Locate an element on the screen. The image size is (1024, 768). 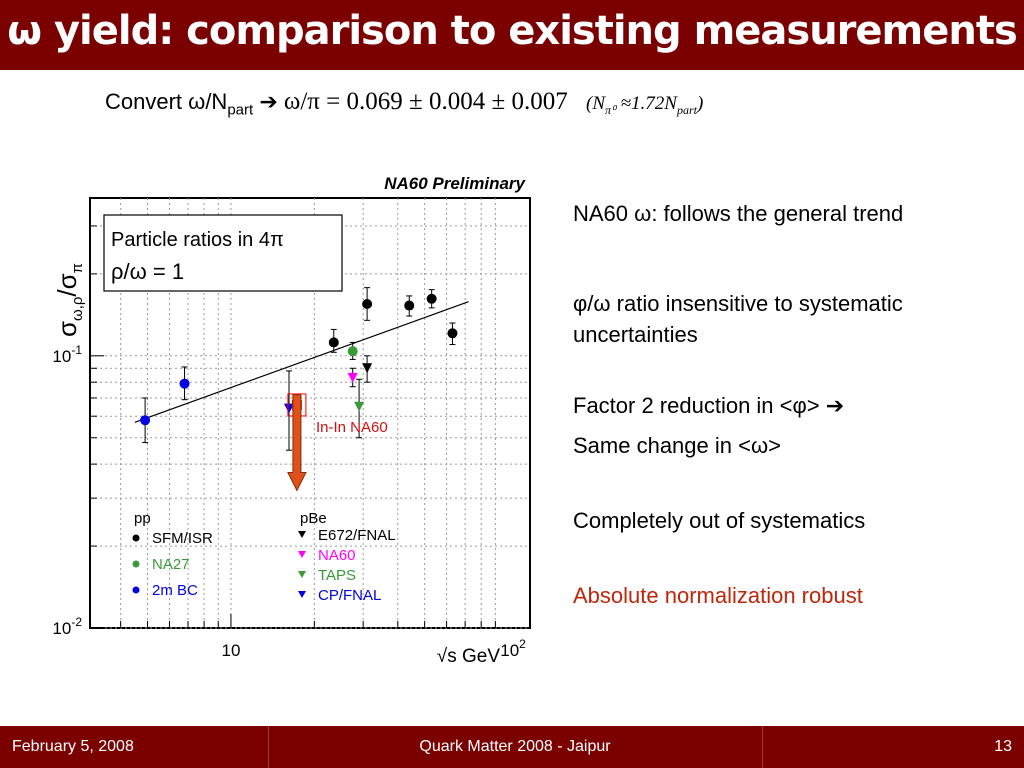
footer-date: February 5, 2008 is located at coordinates (73, 746).